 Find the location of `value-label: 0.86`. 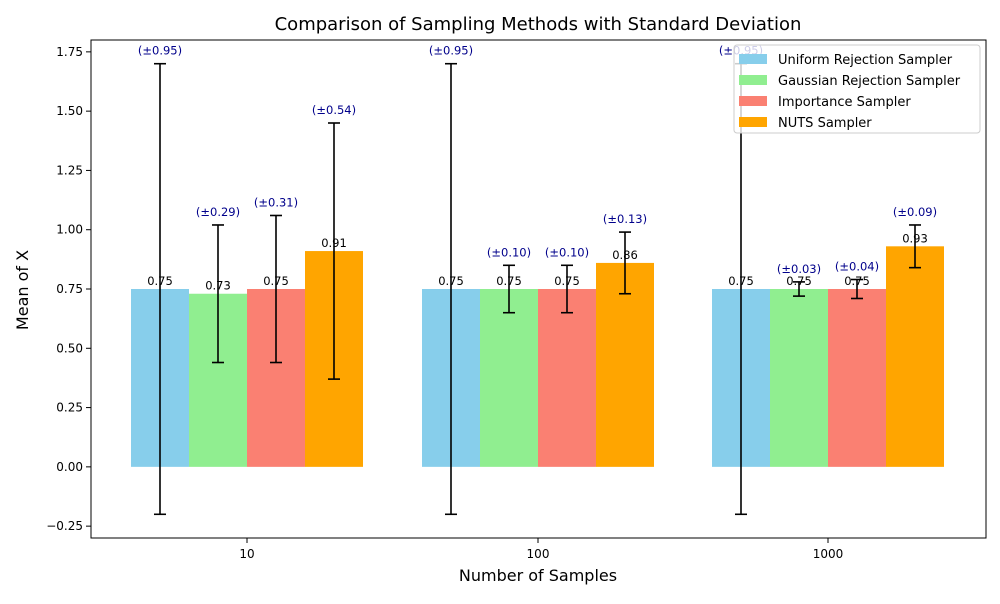

value-label: 0.86 is located at coordinates (625, 255).